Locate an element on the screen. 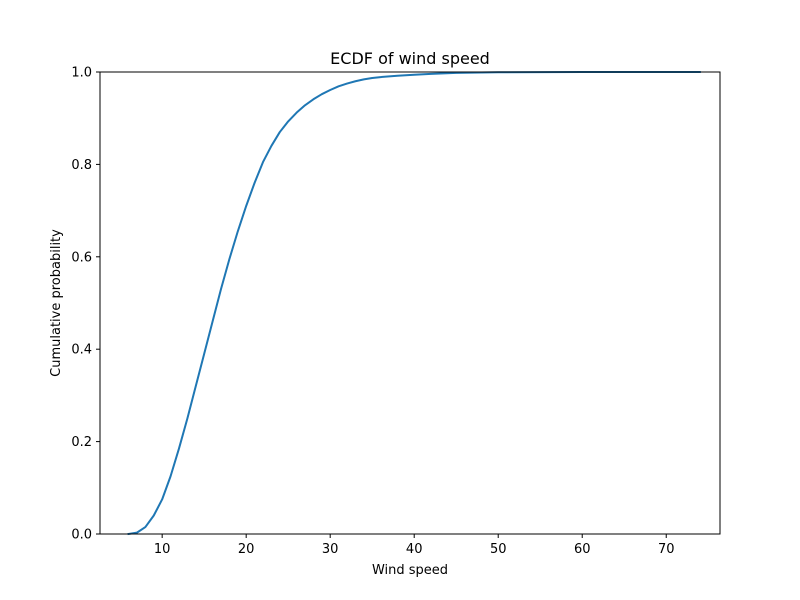 The image size is (800, 600). x-tick-label: 70 is located at coordinates (666, 549).